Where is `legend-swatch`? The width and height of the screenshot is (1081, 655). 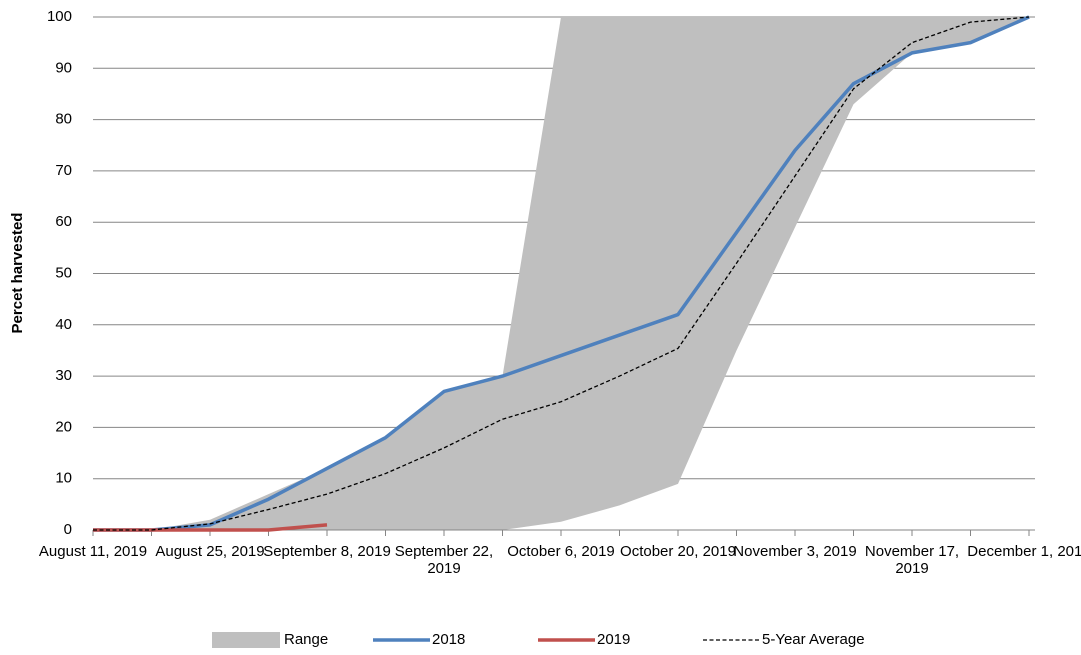
legend-swatch is located at coordinates (246, 640).